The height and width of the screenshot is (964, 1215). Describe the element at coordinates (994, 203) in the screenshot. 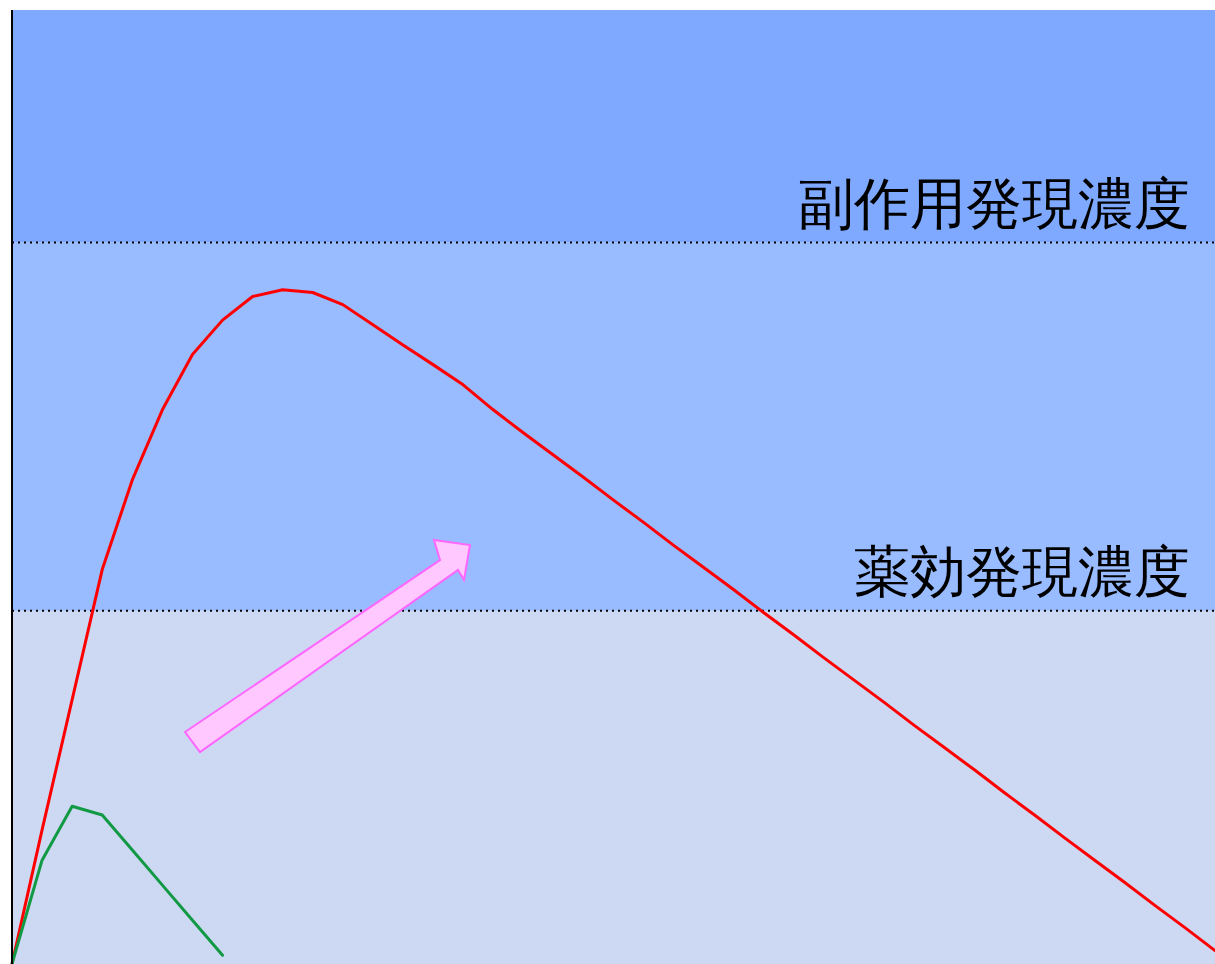

I see `band-label: 副作用発現濃度` at that location.